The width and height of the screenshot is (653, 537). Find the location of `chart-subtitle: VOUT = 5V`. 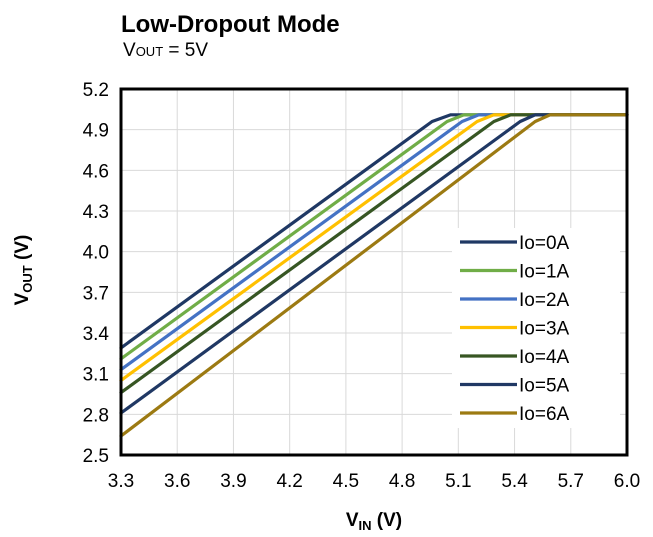

chart-subtitle: VOUT = 5V is located at coordinates (165, 50).